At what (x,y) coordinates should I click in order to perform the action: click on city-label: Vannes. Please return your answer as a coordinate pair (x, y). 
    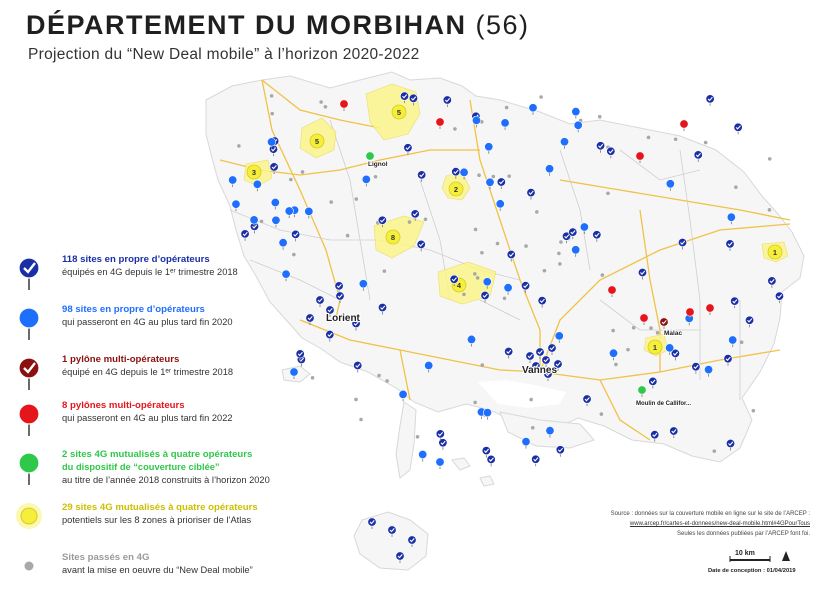
    Looking at the image, I should click on (539, 370).